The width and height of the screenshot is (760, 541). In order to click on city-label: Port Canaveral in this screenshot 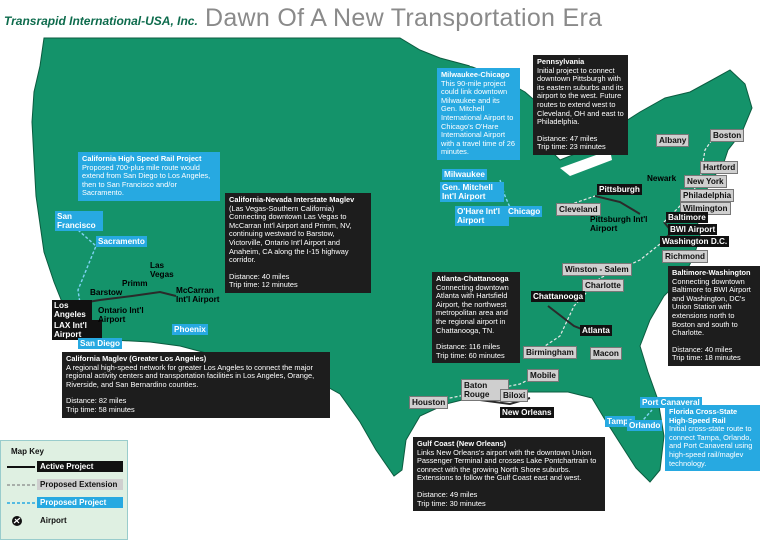, I will do `click(671, 402)`.